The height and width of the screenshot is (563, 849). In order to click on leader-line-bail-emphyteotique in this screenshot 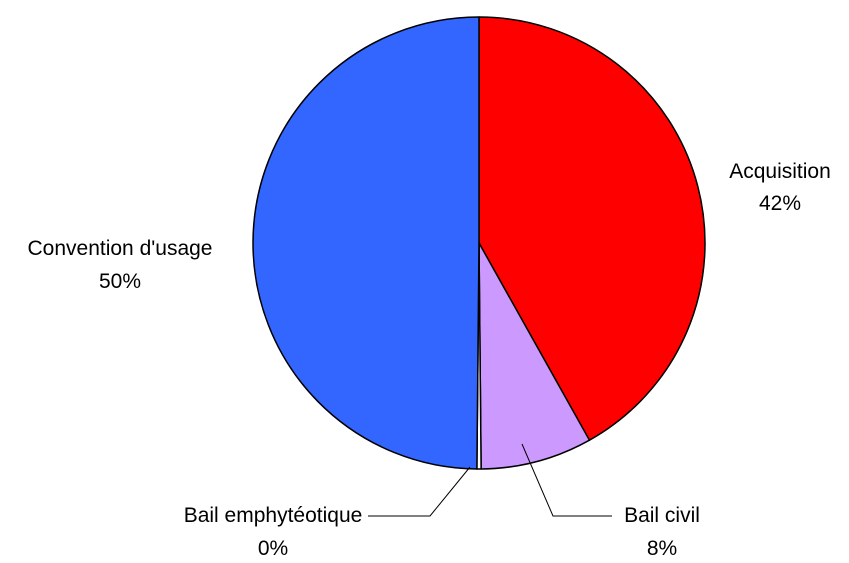, I will do `click(419, 491)`.